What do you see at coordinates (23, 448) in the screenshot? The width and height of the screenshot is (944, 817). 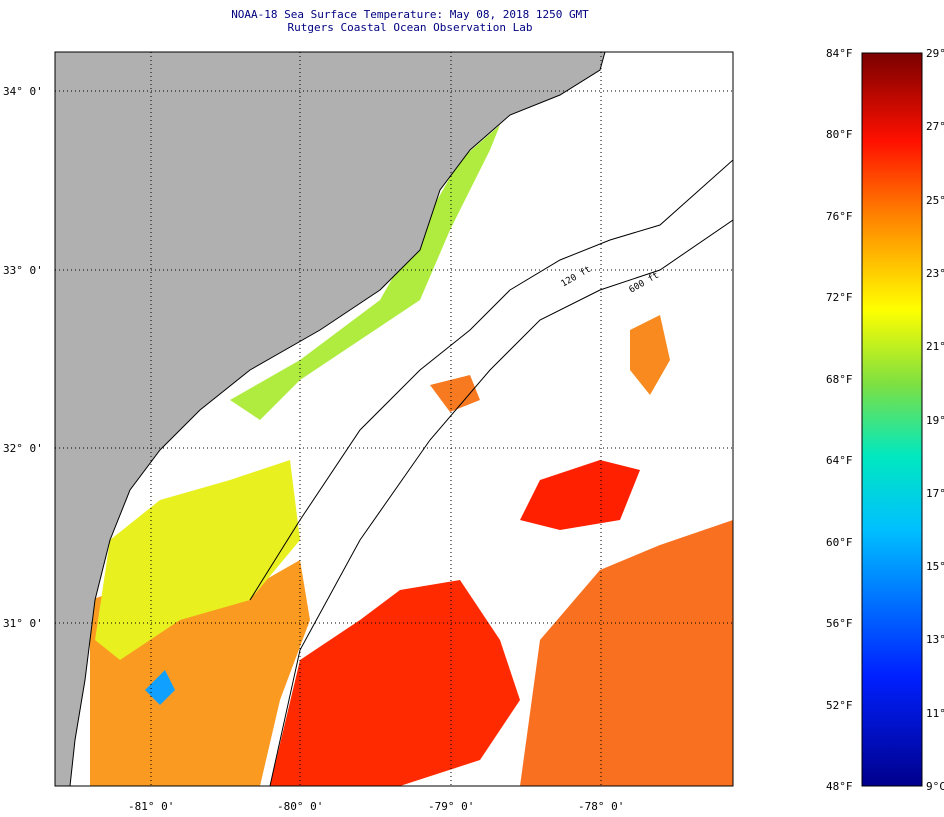 I see `lat-label: 32° 0'` at bounding box center [23, 448].